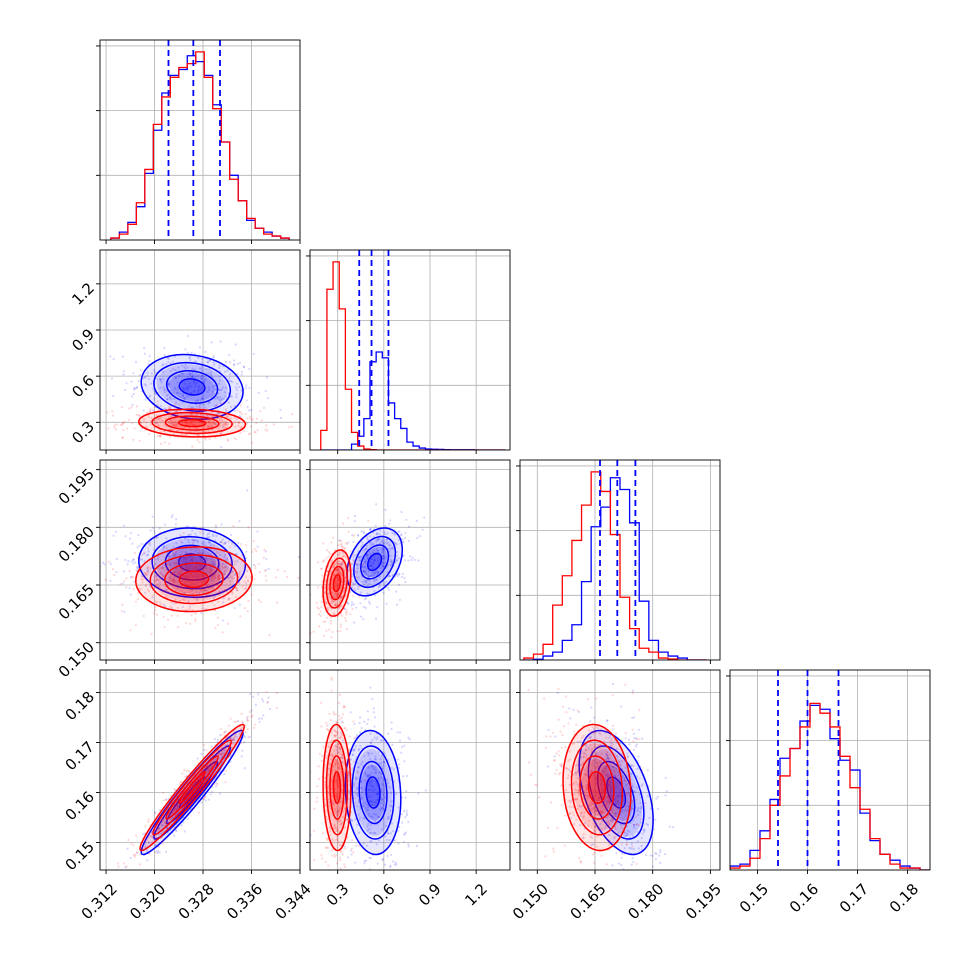 The height and width of the screenshot is (970, 970). I want to click on y-tick-label: 0.195, so click(76, 486).